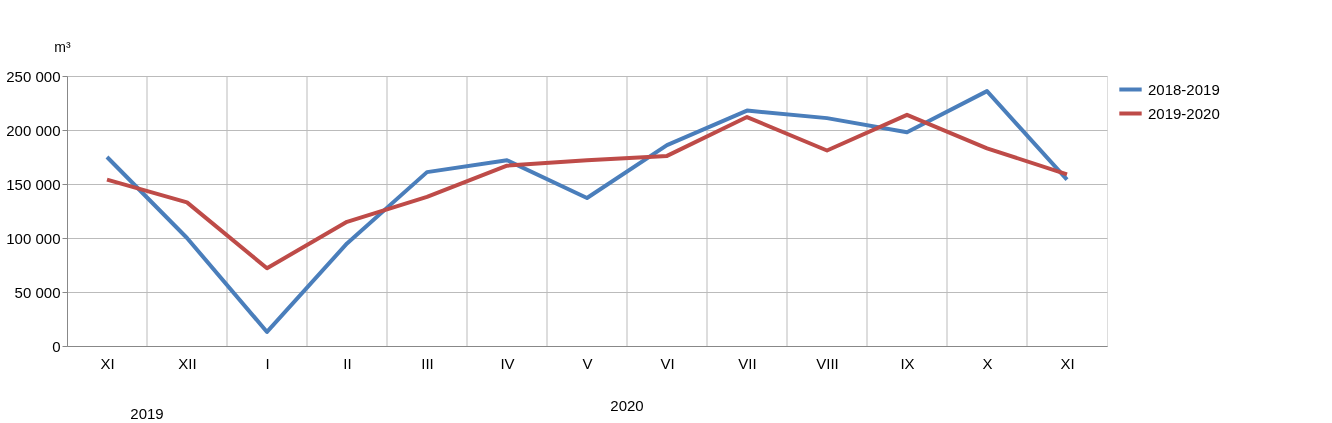 The image size is (1332, 423). What do you see at coordinates (147, 413) in the screenshot?
I see `text: 2019` at bounding box center [147, 413].